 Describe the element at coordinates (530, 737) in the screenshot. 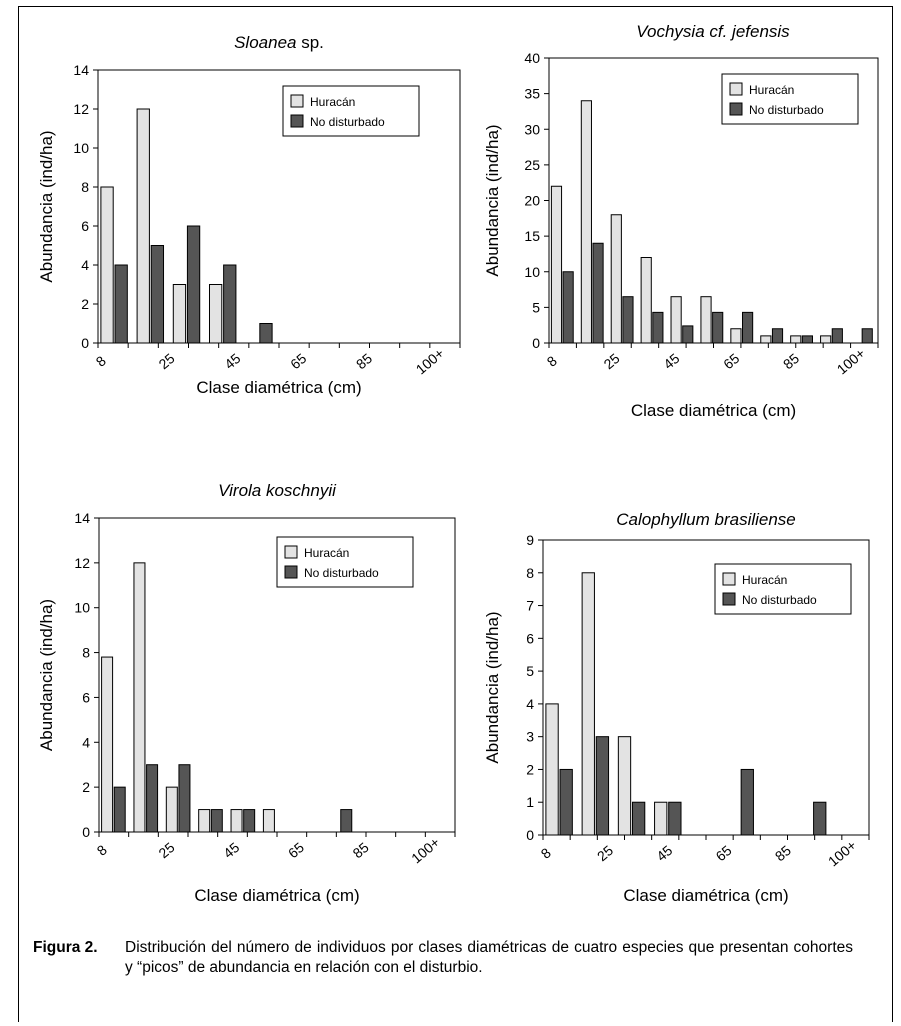

I see `y-tick-label: 3` at that location.